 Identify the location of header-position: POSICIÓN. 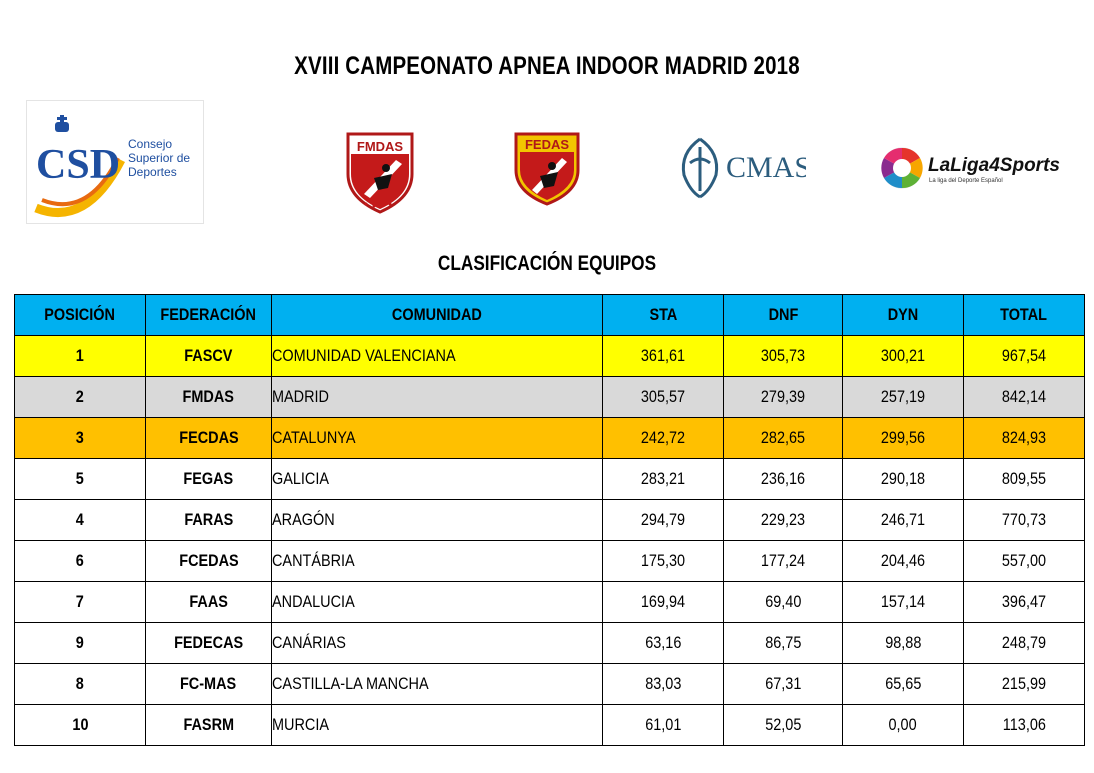
(80, 315).